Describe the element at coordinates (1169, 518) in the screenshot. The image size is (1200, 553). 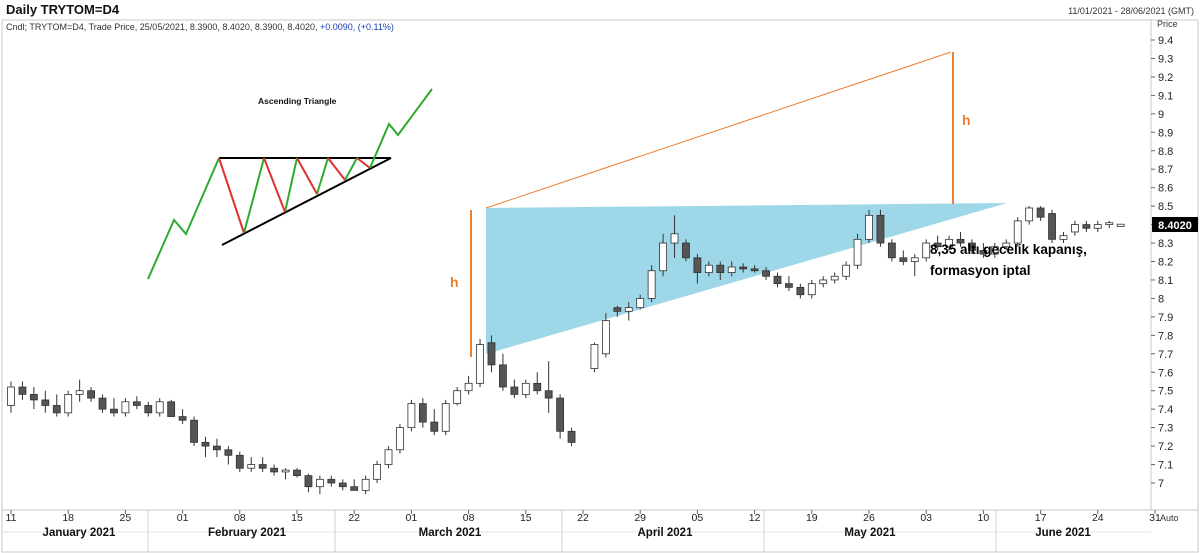
I see `auto-scale-label: Auto` at that location.